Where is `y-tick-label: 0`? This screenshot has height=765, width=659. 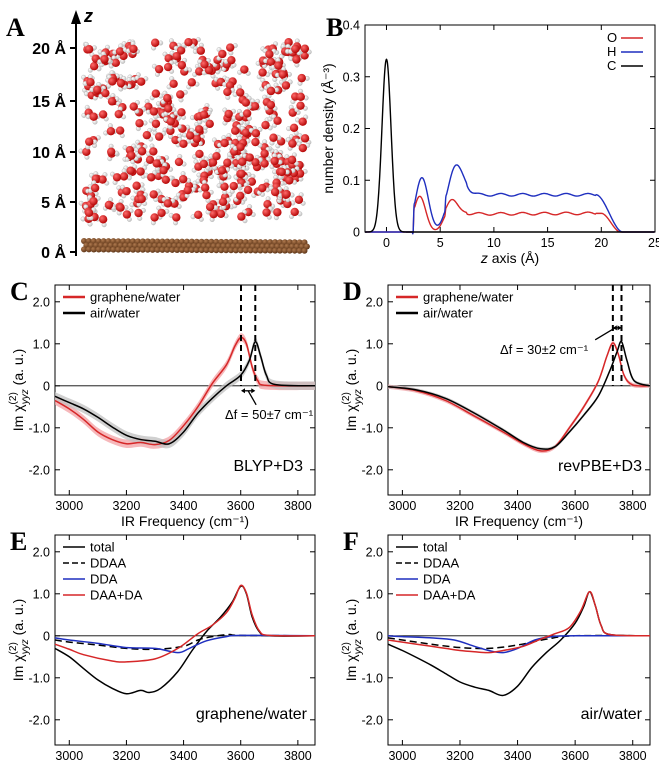
y-tick-label: 0 is located at coordinates (46, 636).